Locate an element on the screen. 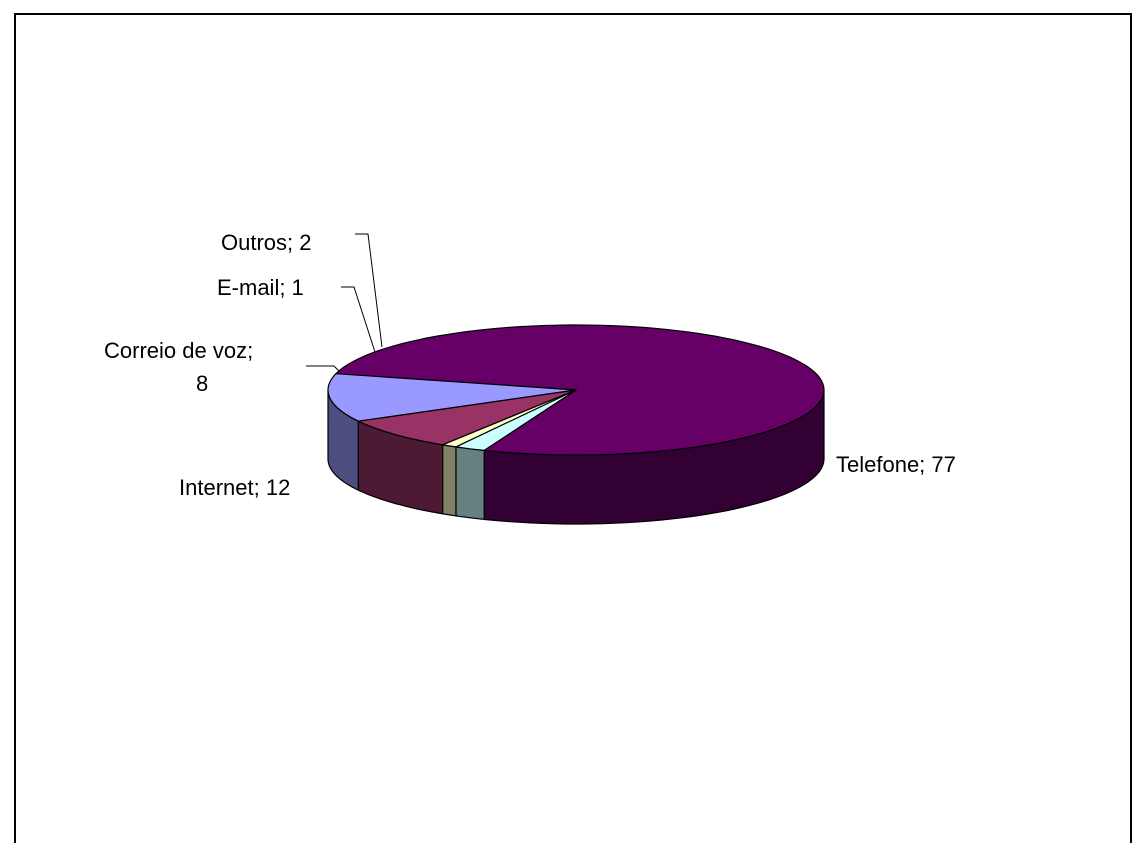 The image size is (1133, 843). pie-slice-correio-de-voz is located at coordinates (467, 417).